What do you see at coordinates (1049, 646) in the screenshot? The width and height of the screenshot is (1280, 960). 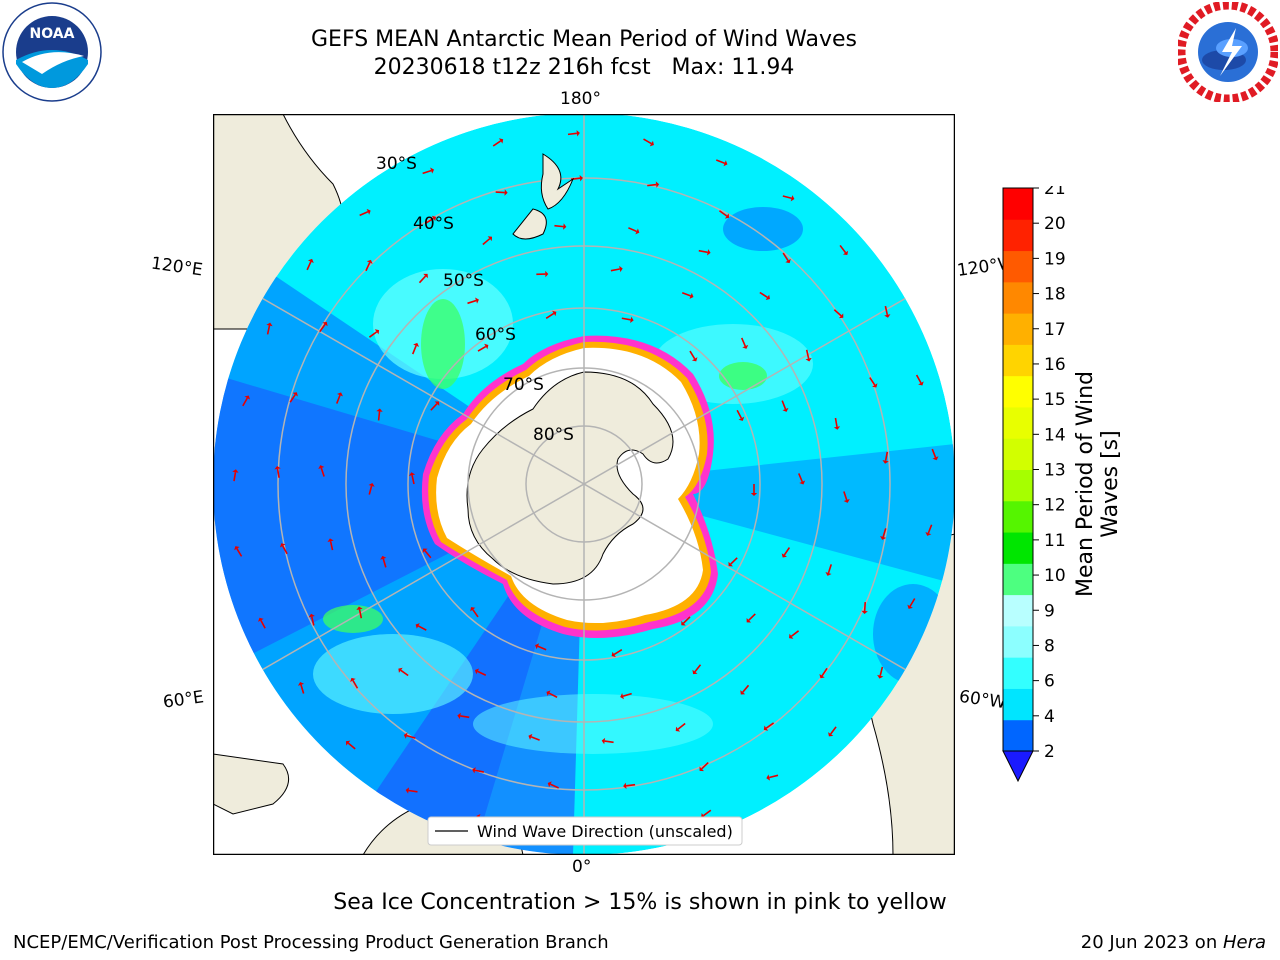 I see `colorbar-tick-label: 8` at bounding box center [1049, 646].